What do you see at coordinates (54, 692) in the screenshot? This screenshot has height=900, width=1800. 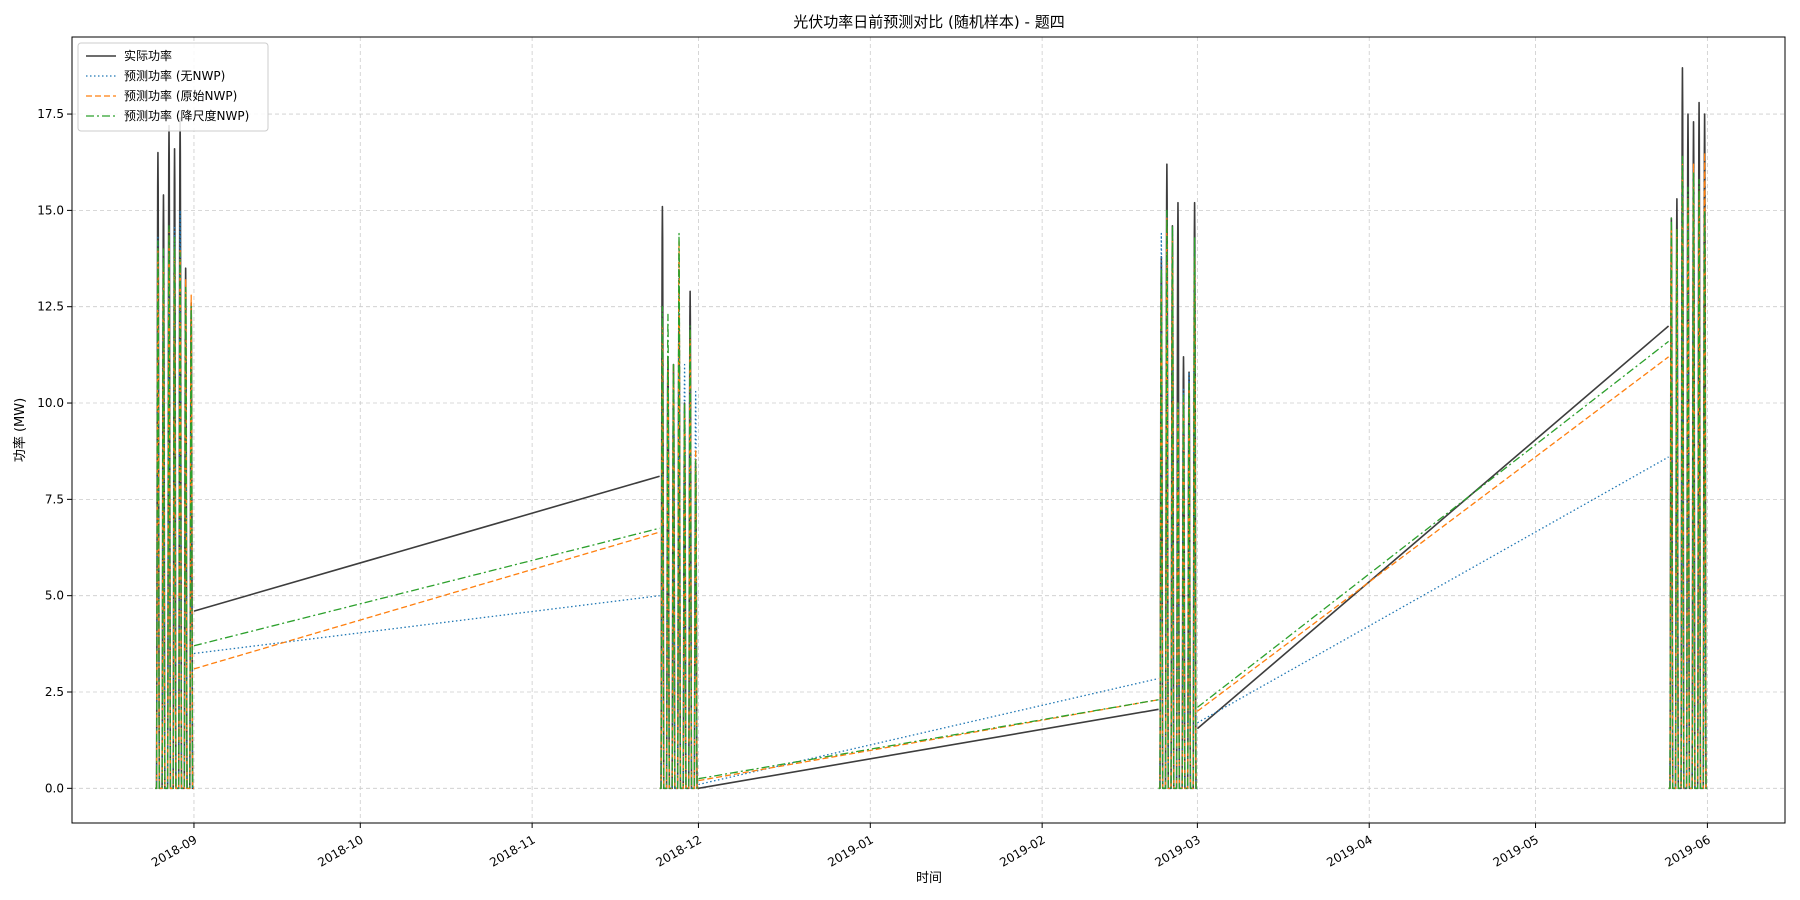 I see `y-tick-label: 2.5` at bounding box center [54, 692].